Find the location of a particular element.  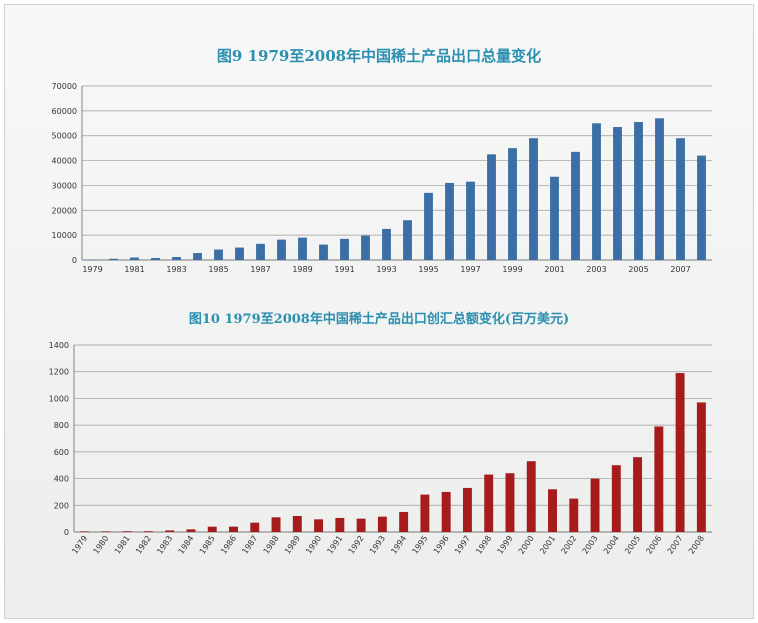

chart1-ytick-label: 40000 is located at coordinates (64, 161).